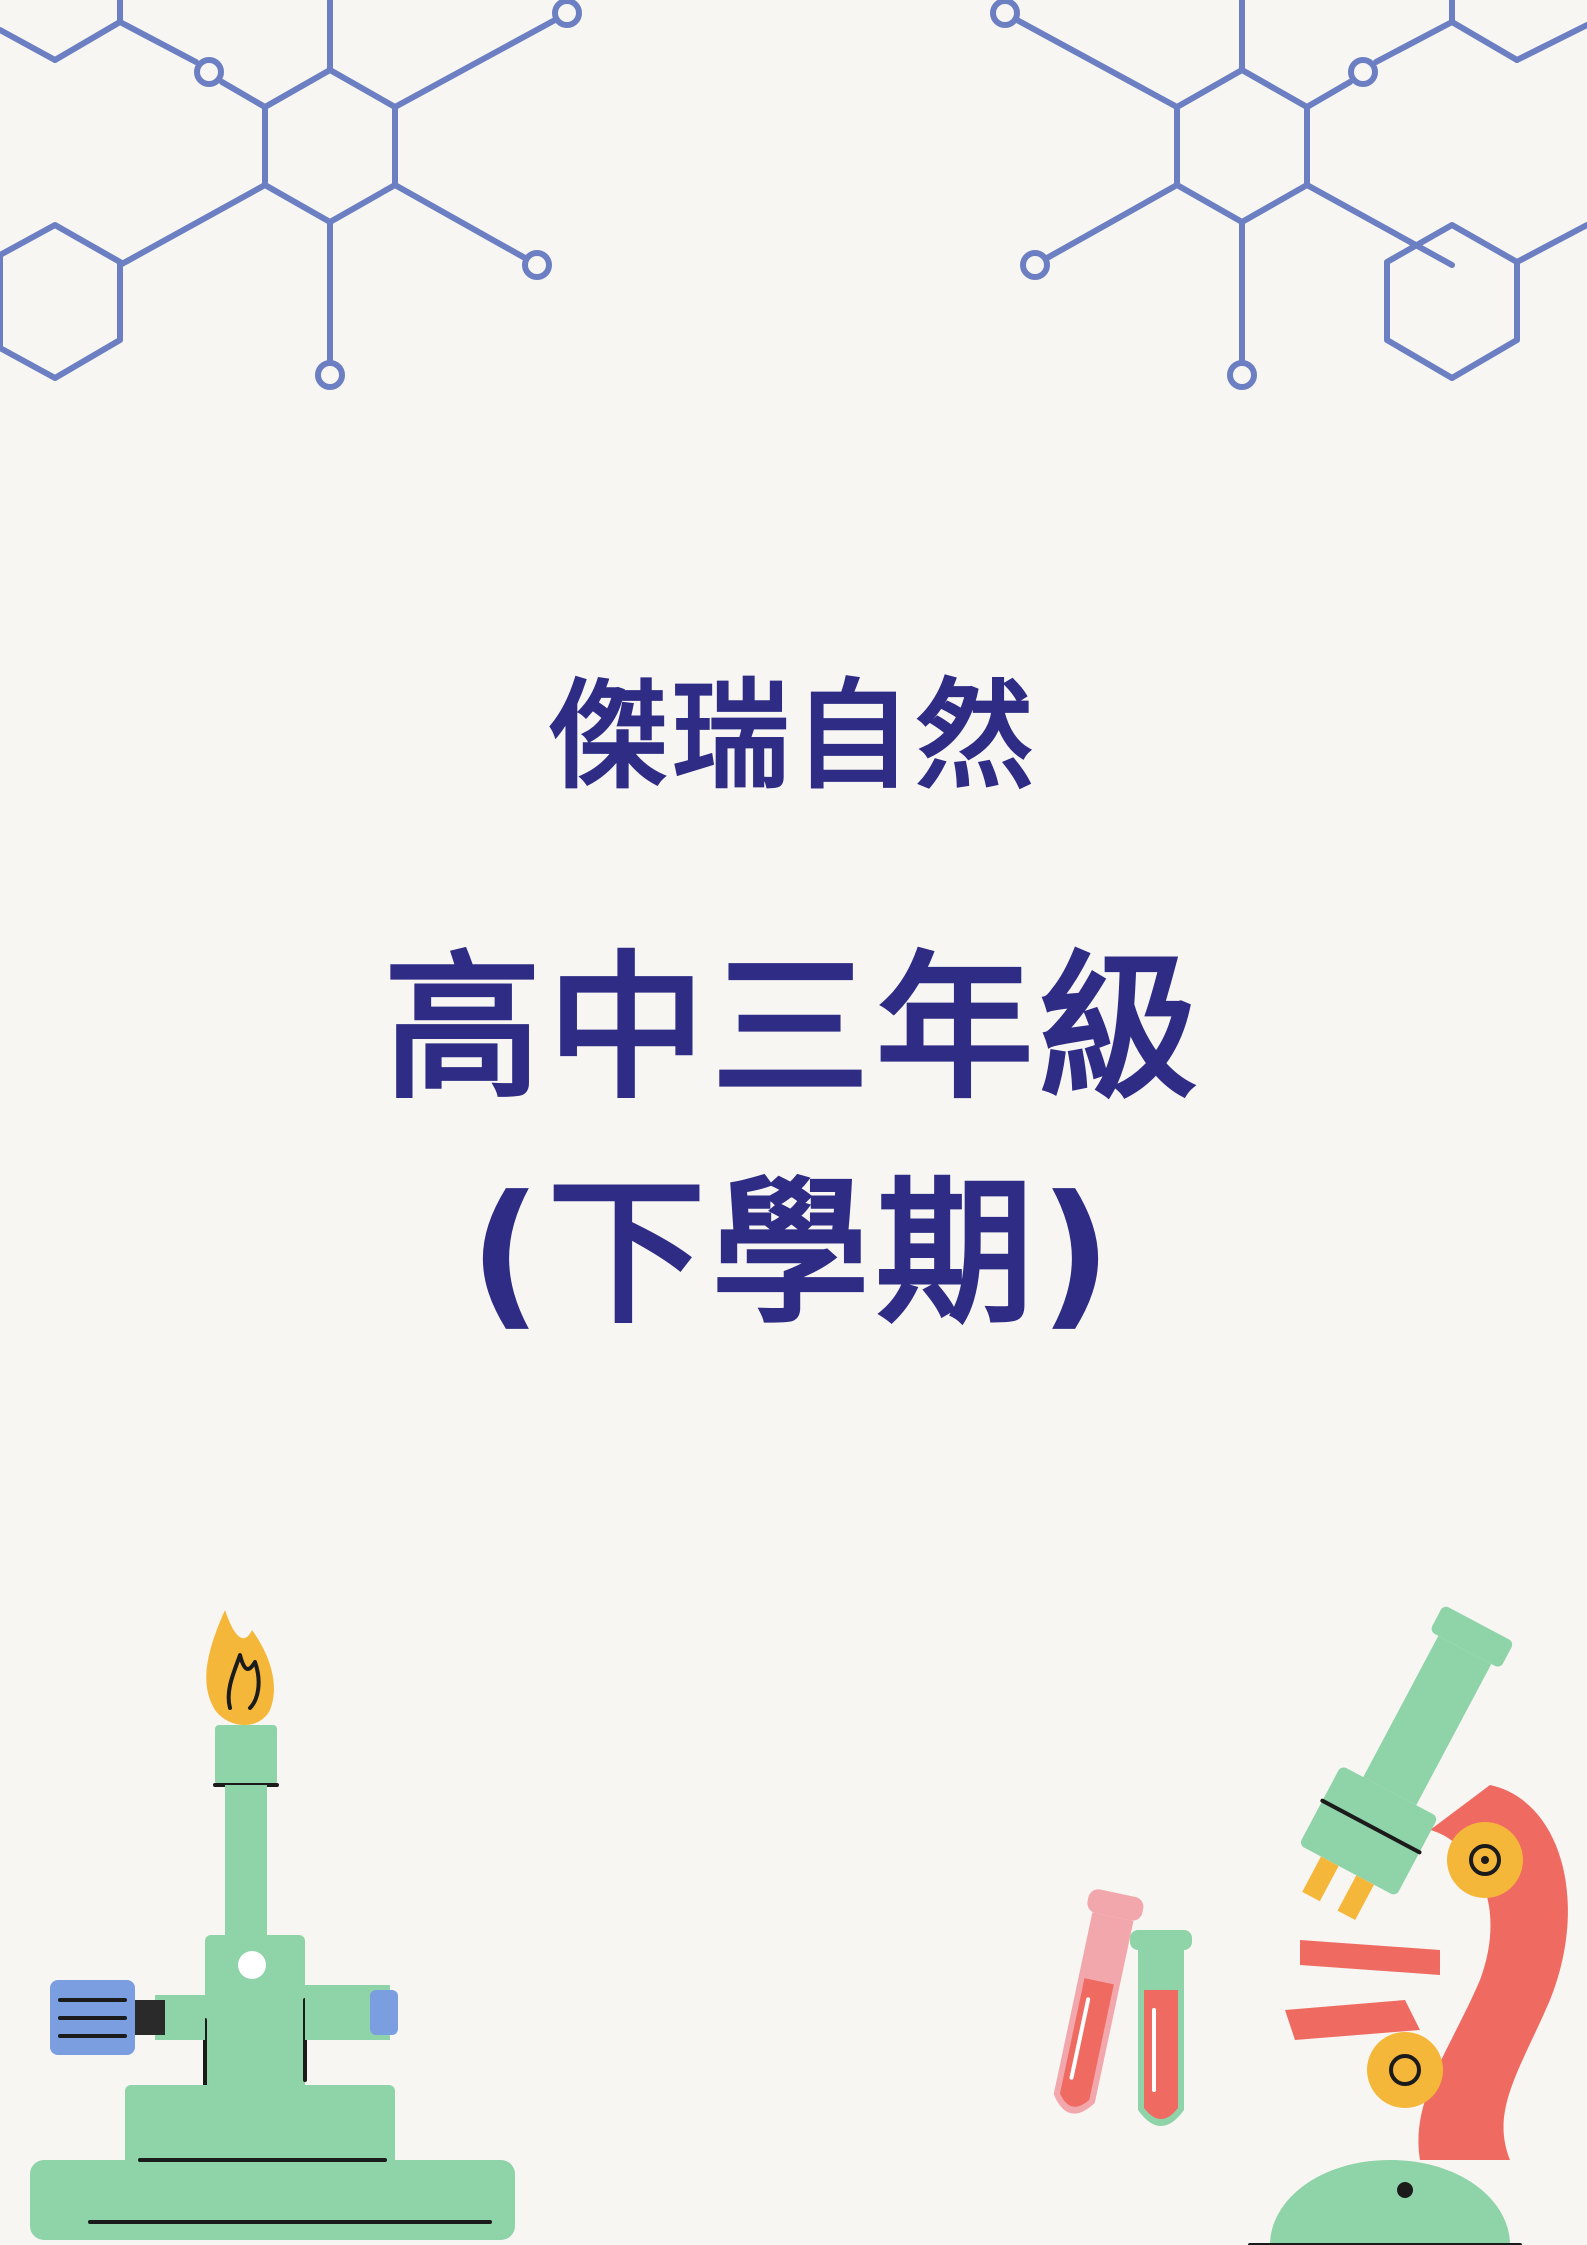 The width and height of the screenshot is (1587, 2245). What do you see at coordinates (272, 1925) in the screenshot?
I see `bunsen-burner-icon` at bounding box center [272, 1925].